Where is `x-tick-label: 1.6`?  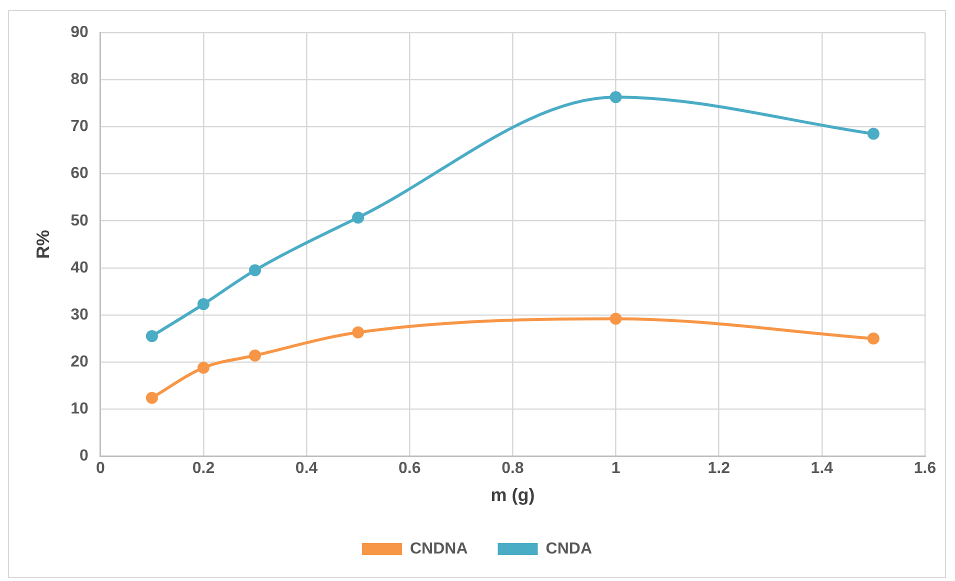 x-tick-label: 1.6 is located at coordinates (925, 469).